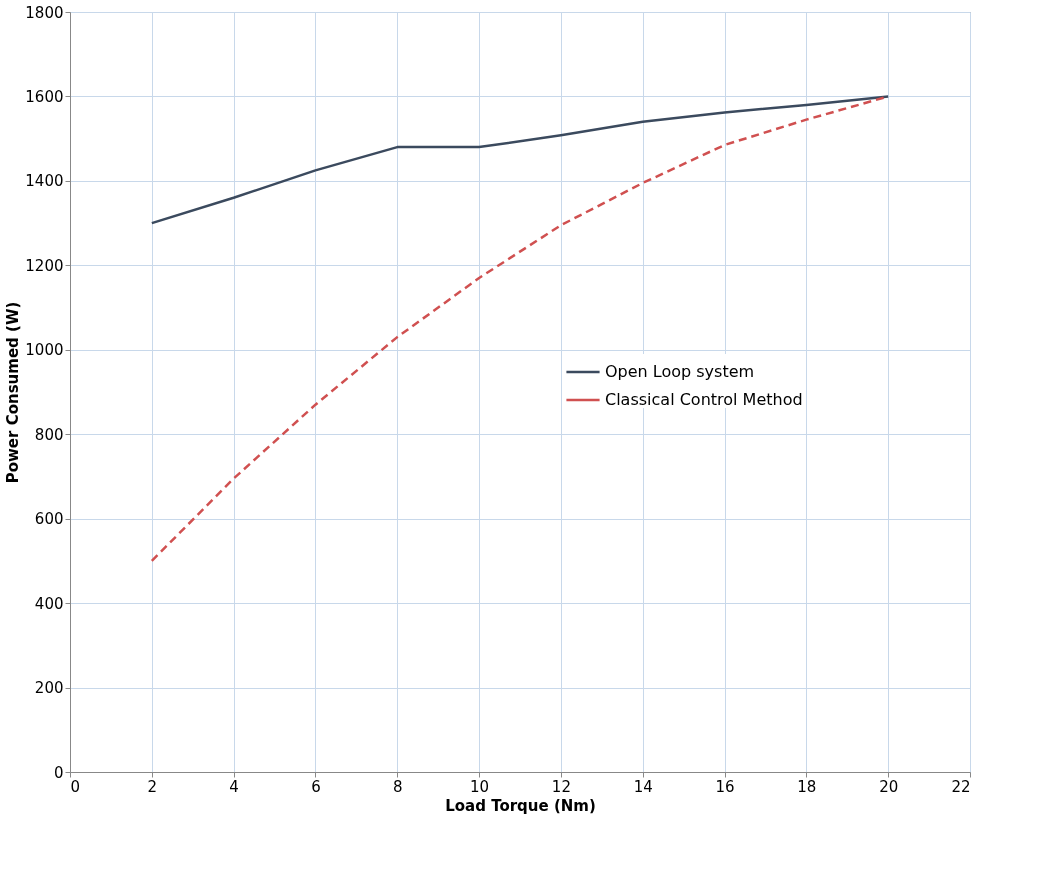 The image size is (1043, 891). I want to click on line-series, so click(520, 160).